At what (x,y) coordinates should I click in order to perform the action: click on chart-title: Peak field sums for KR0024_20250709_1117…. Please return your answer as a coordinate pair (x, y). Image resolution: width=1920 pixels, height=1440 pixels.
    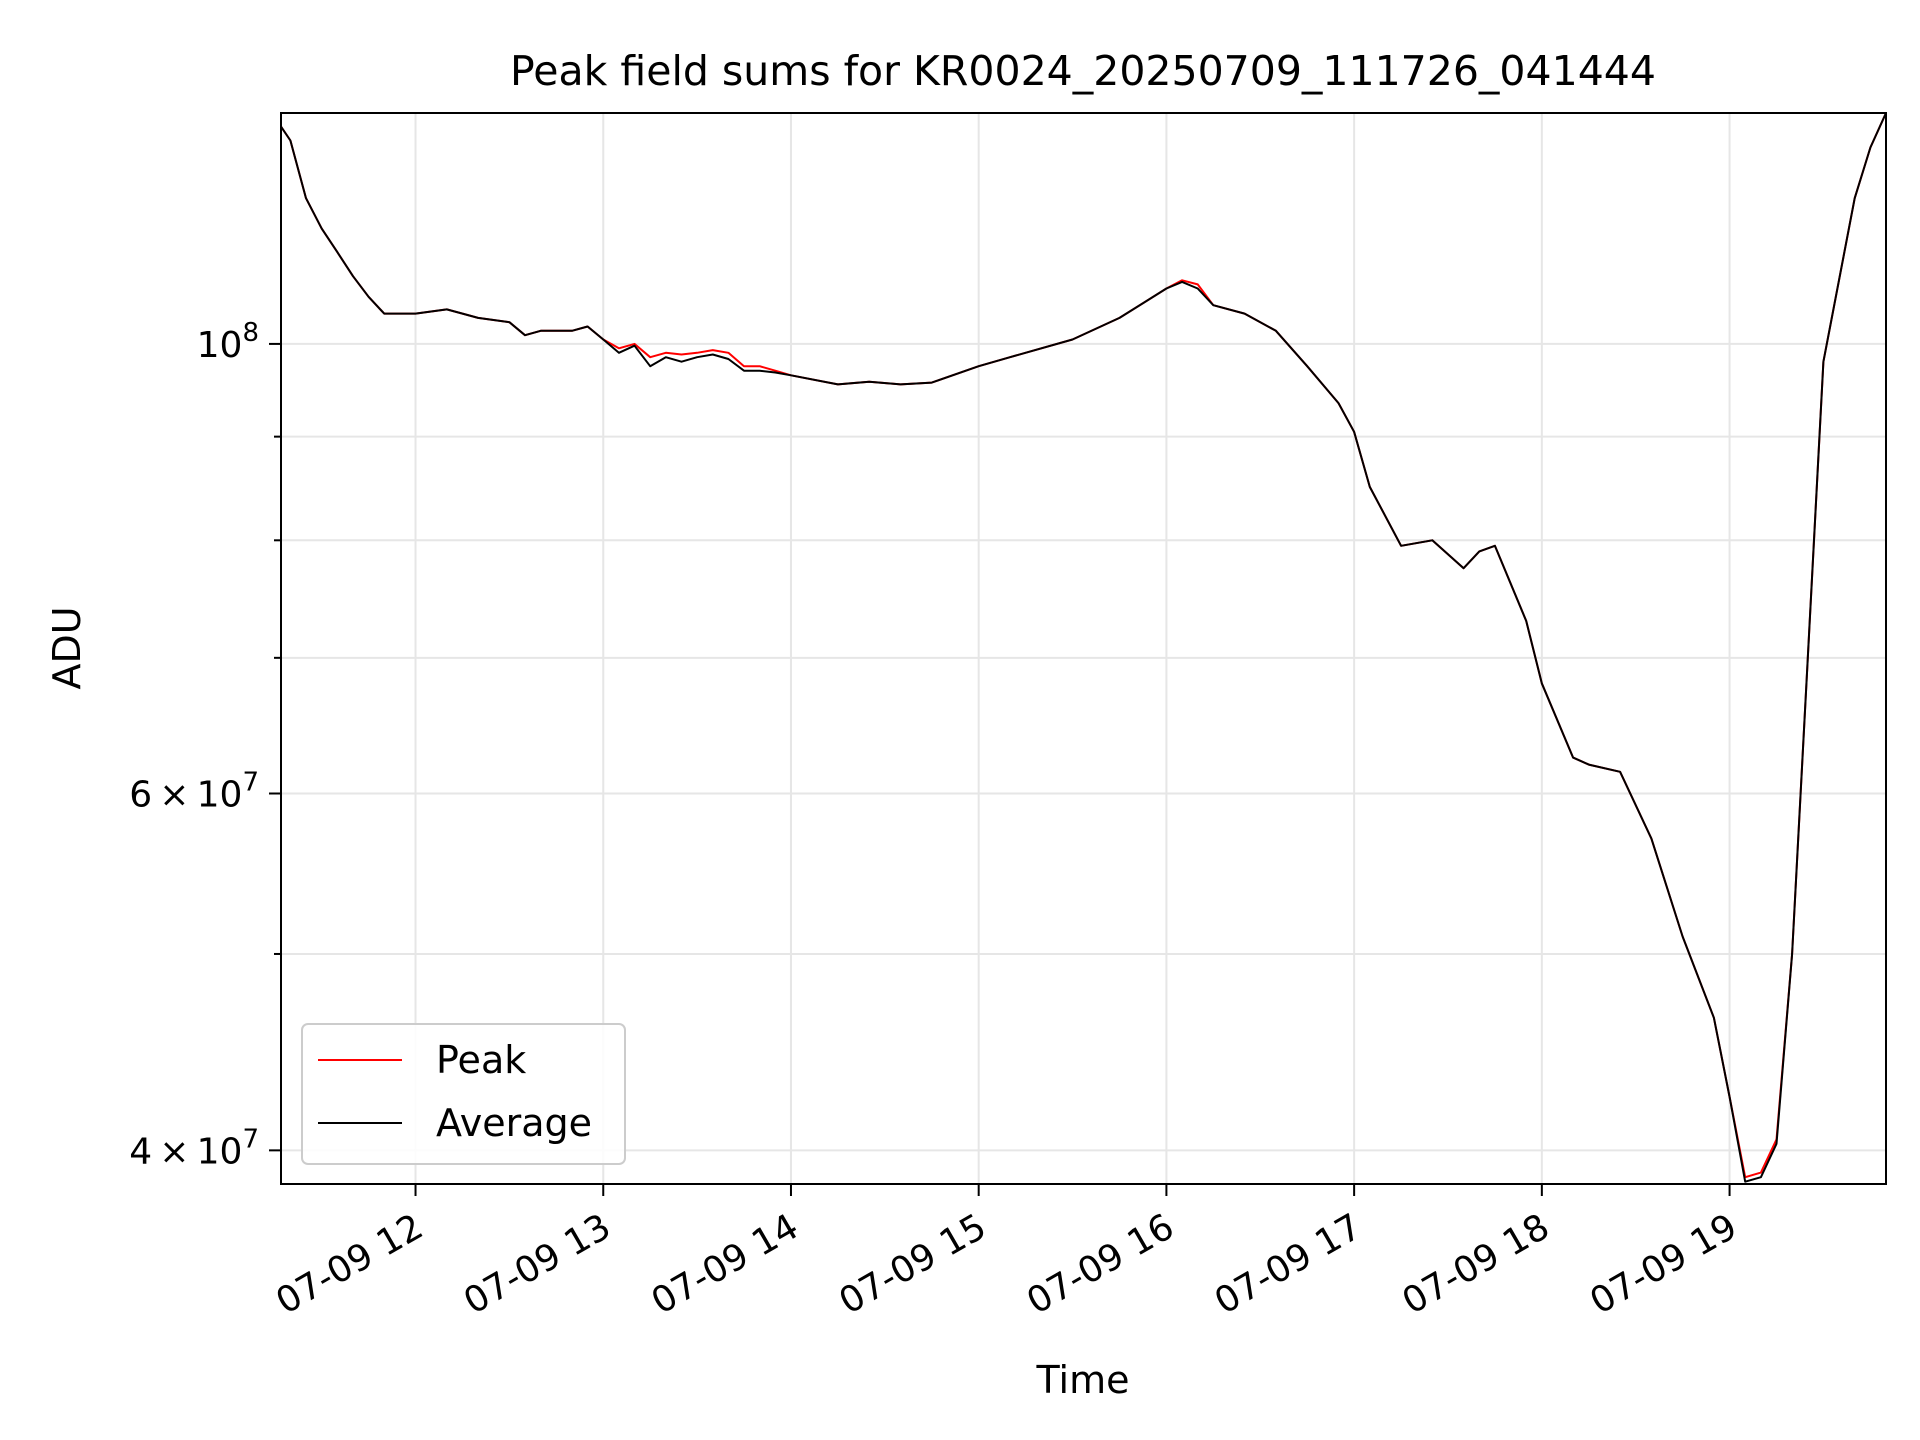
    Looking at the image, I should click on (1083, 71).